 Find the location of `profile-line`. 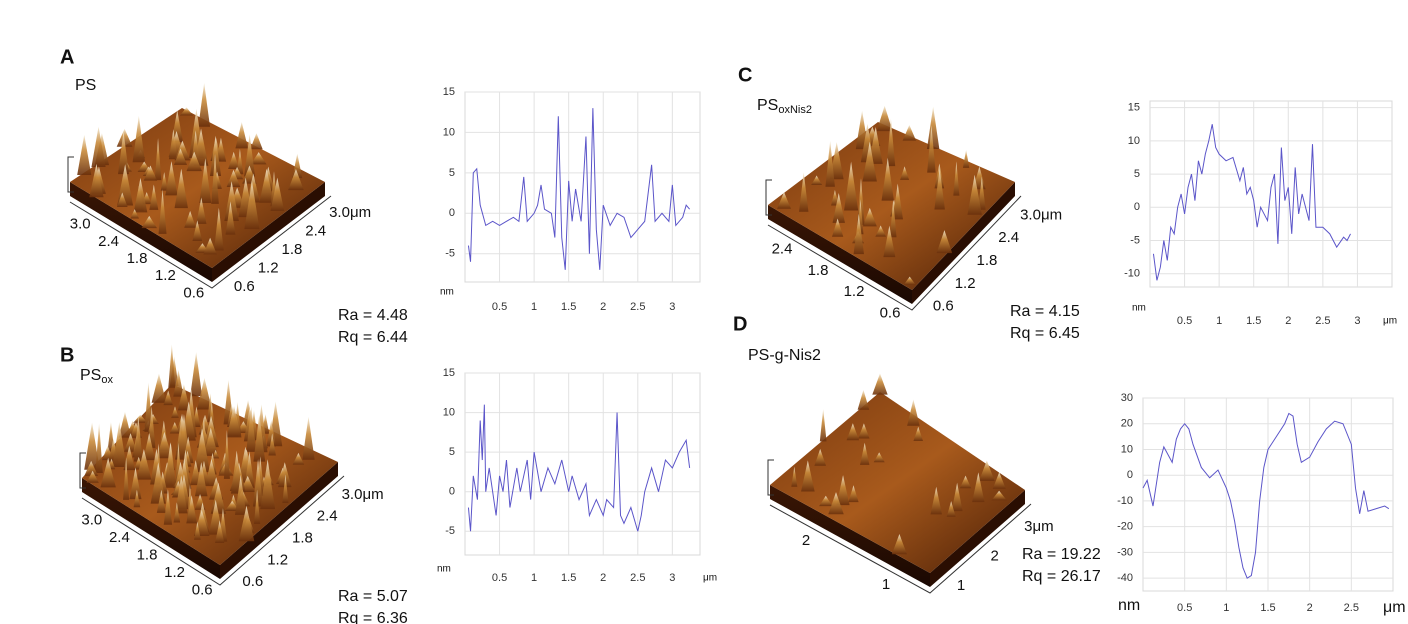

profile-line is located at coordinates (579, 189).